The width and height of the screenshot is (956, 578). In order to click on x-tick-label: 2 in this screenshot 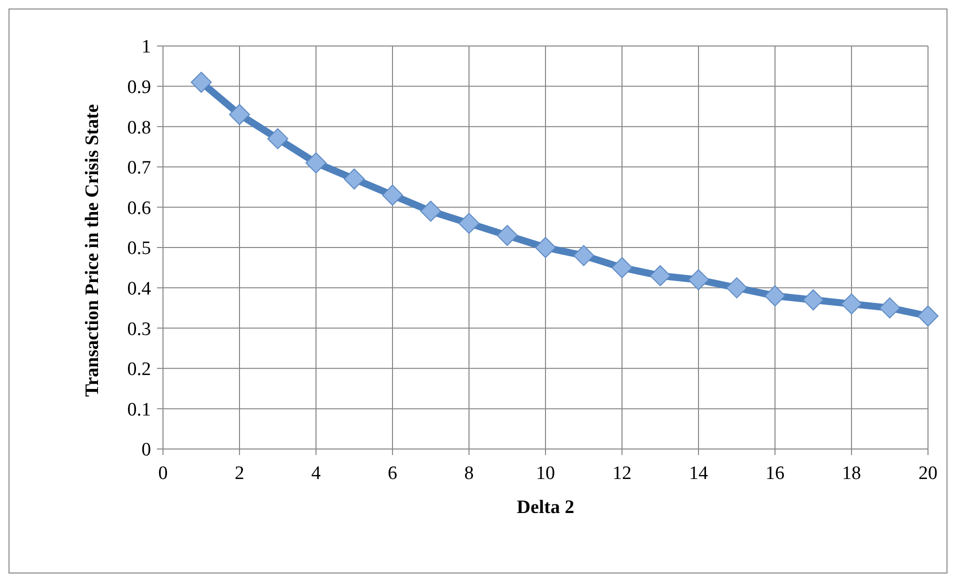, I will do `click(239, 473)`.